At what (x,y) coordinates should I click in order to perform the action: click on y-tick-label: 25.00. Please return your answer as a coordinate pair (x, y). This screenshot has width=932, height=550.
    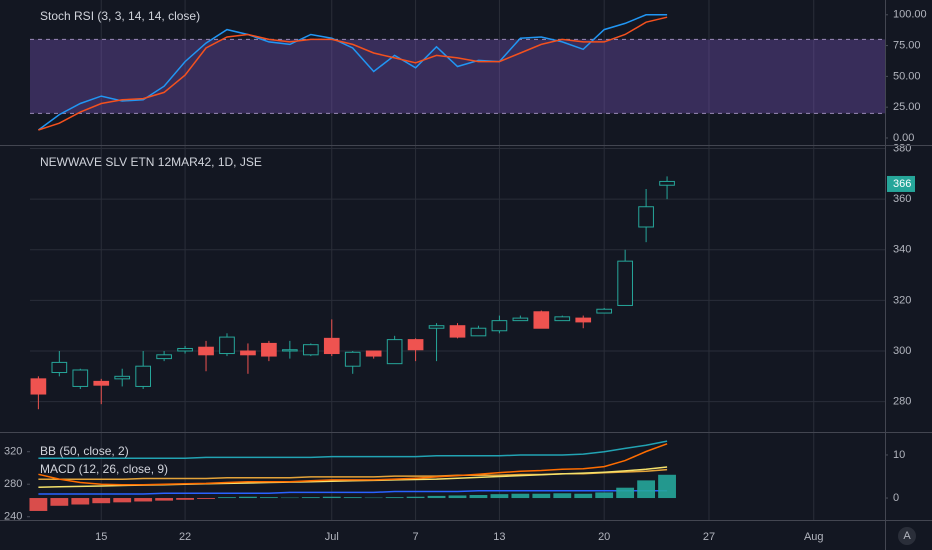
    Looking at the image, I should click on (907, 107).